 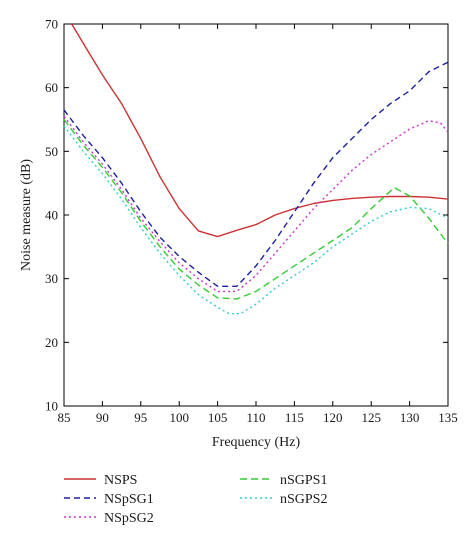 I want to click on y-axis-title: Noise measure (dB), so click(x=26, y=215).